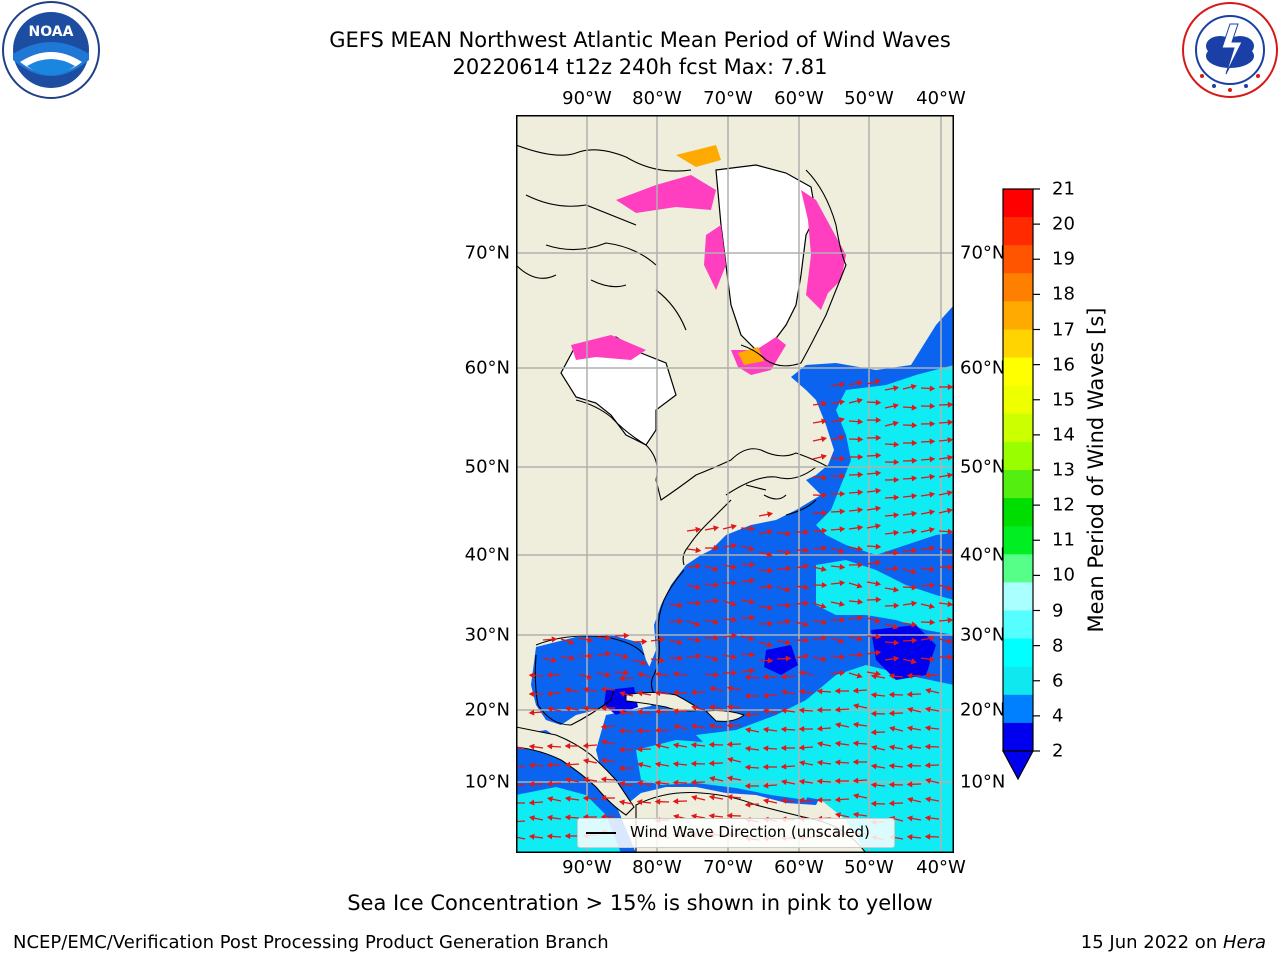 The image size is (1280, 960). What do you see at coordinates (1244, 942) in the screenshot?
I see `footer-host: Hera` at bounding box center [1244, 942].